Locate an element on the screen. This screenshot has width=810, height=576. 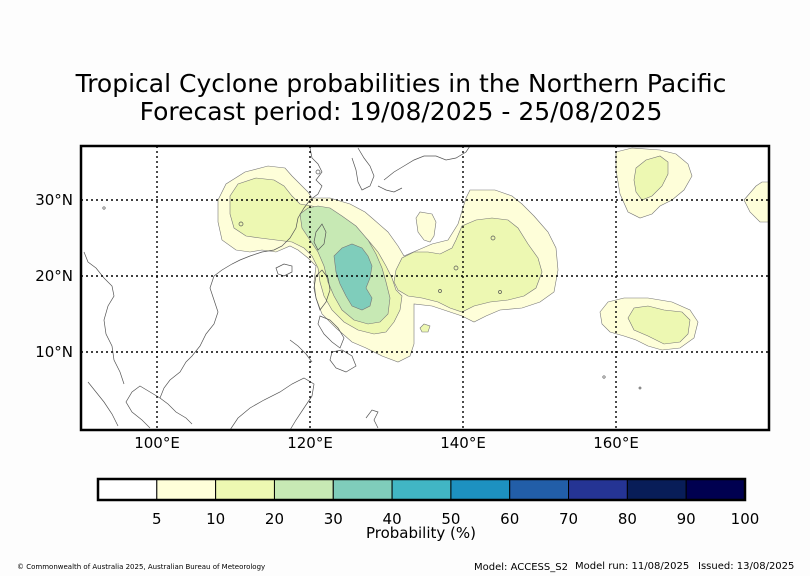
prob-30-core-region is located at coordinates (353, 277).